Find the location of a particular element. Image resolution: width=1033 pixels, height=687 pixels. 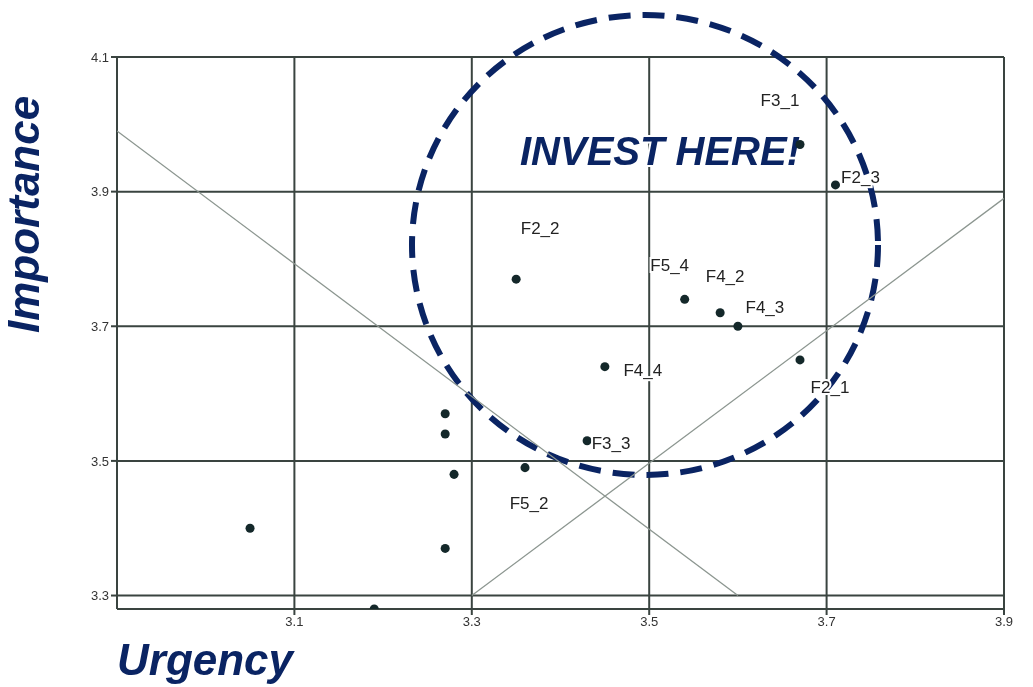

y-tick-label: 3.3 is located at coordinates (99, 596).